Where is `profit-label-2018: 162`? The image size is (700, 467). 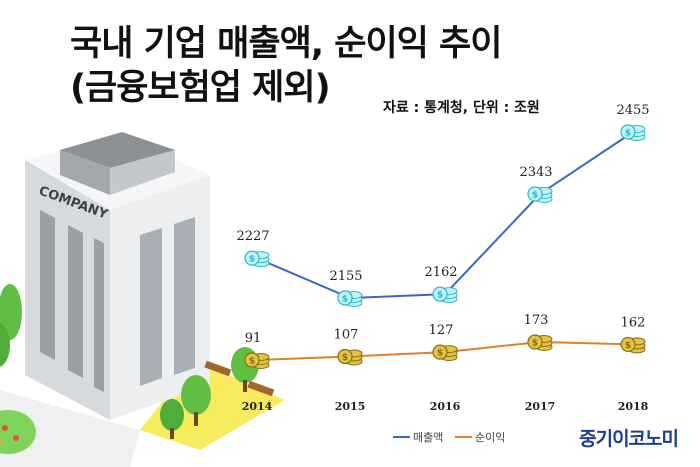
profit-label-2018: 162 is located at coordinates (633, 322).